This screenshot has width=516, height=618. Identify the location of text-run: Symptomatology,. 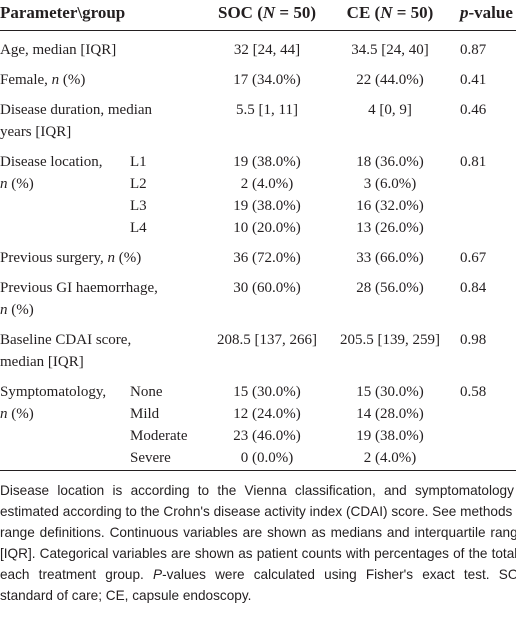
(53, 392).